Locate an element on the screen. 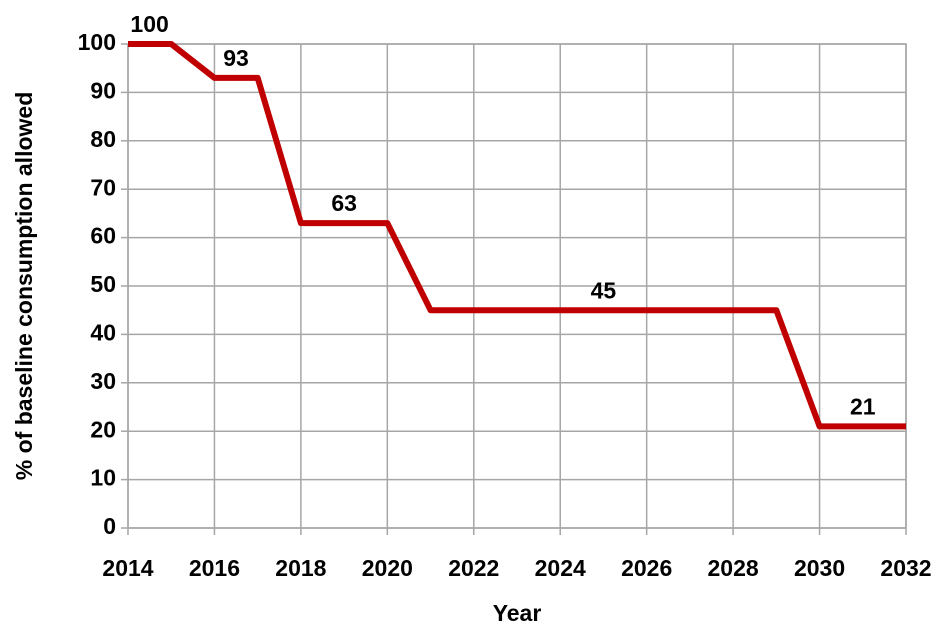 This screenshot has height=635, width=950. y-tick-label: 30 is located at coordinates (103, 381).